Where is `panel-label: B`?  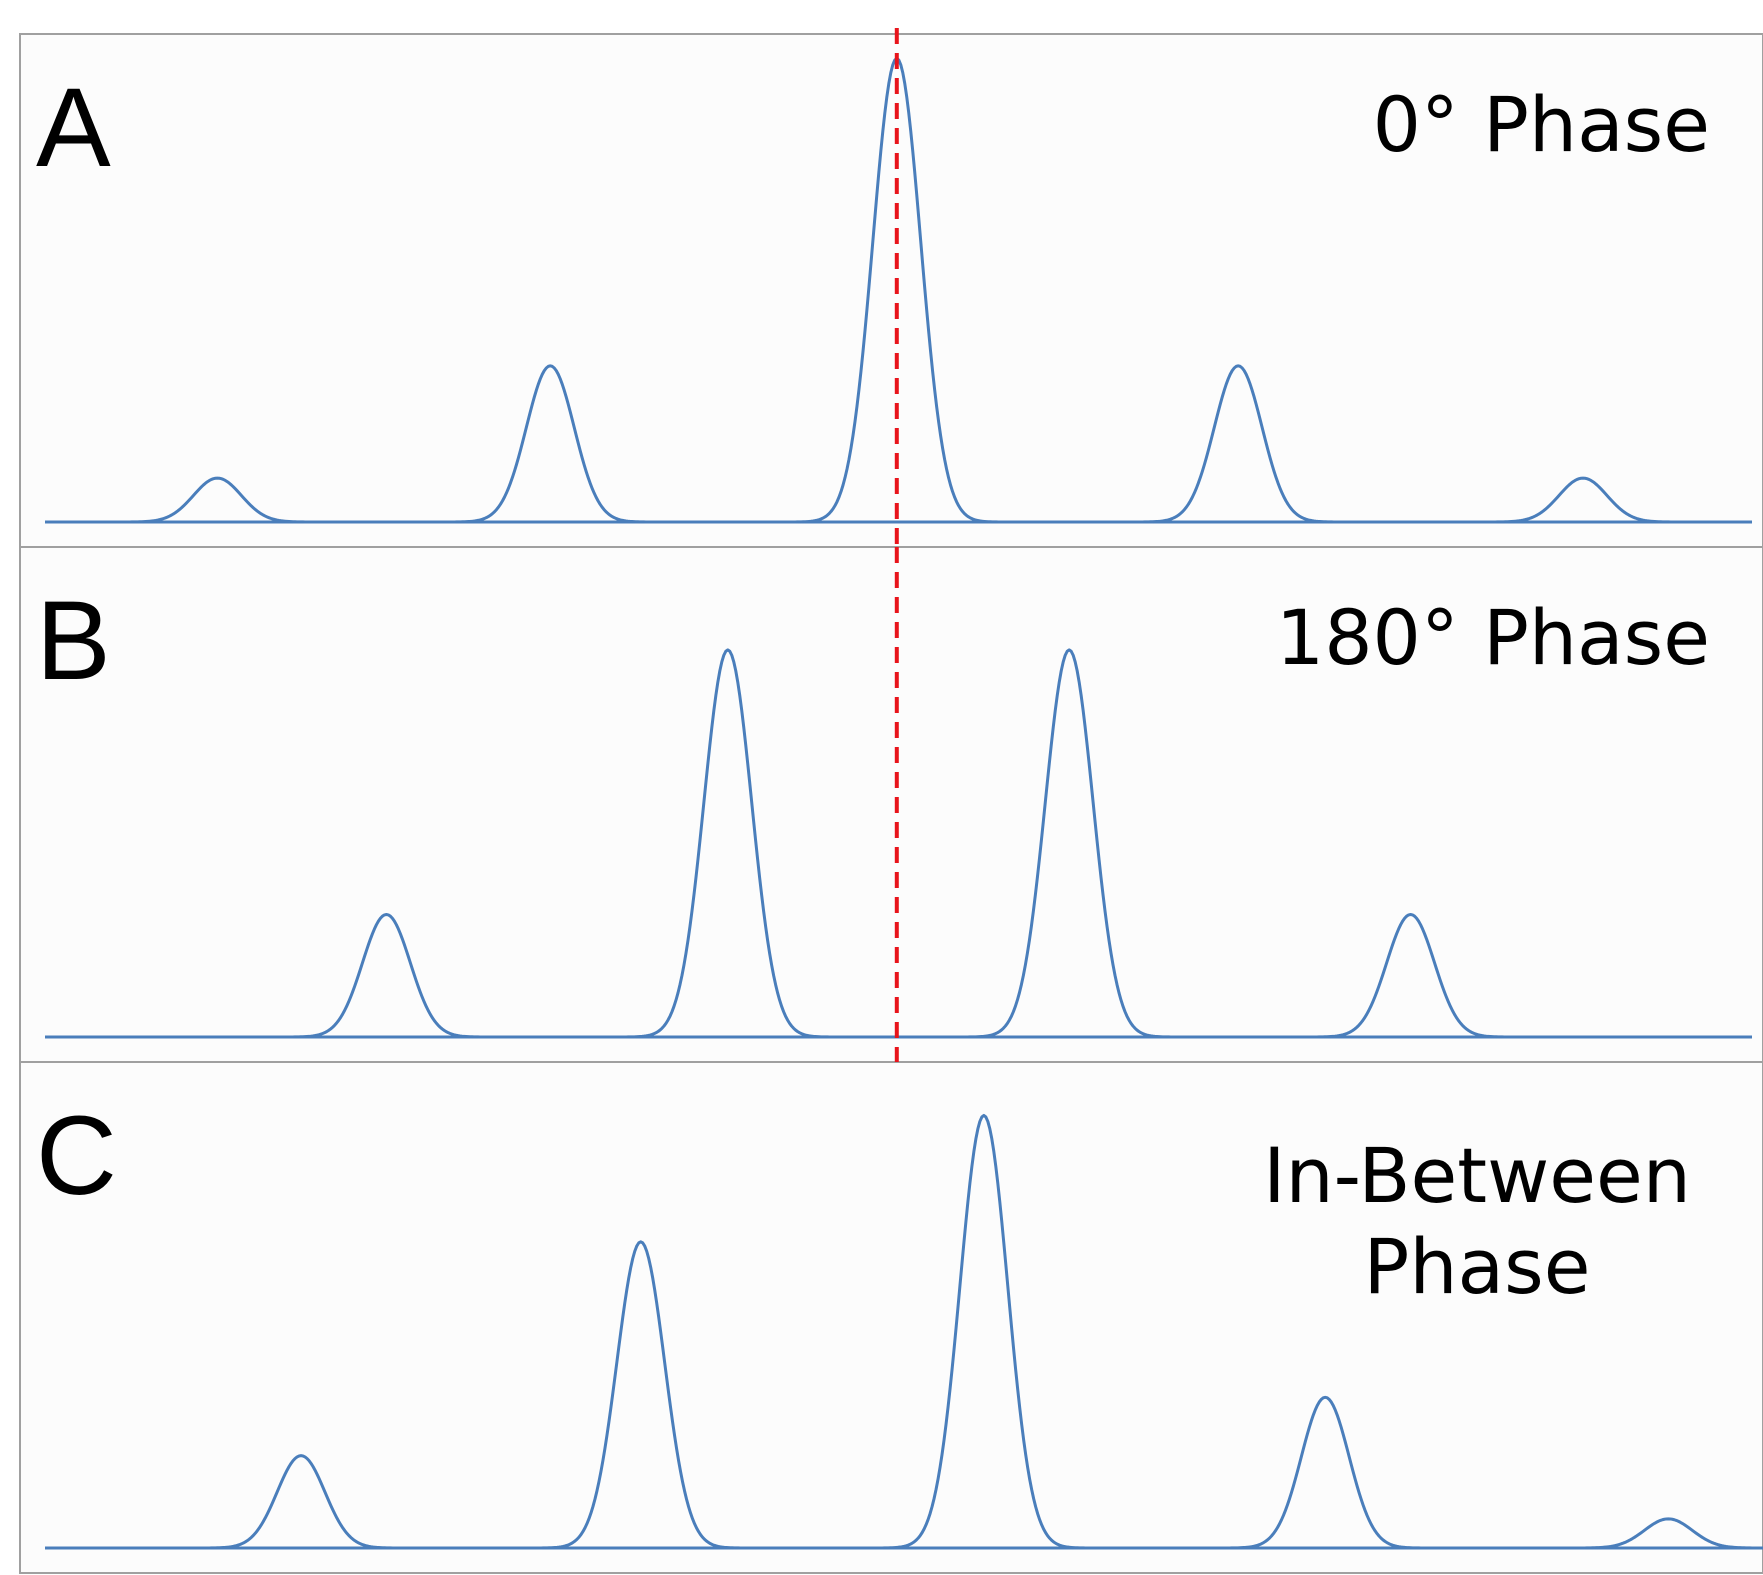
panel-label: B is located at coordinates (73, 640).